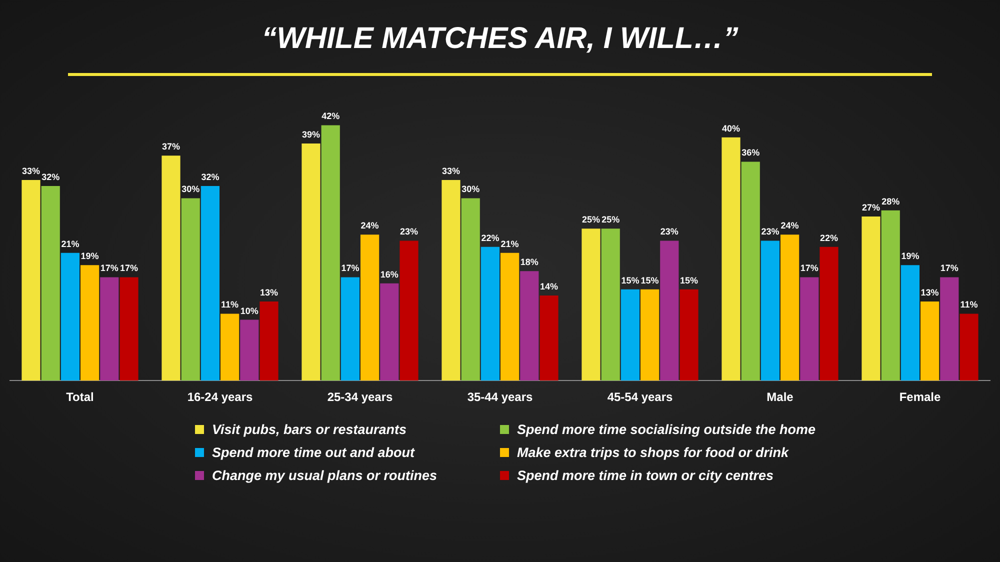 Image resolution: width=1000 pixels, height=562 pixels. What do you see at coordinates (666, 429) in the screenshot?
I see `legend-label: Spend more time socialising outside the home` at bounding box center [666, 429].